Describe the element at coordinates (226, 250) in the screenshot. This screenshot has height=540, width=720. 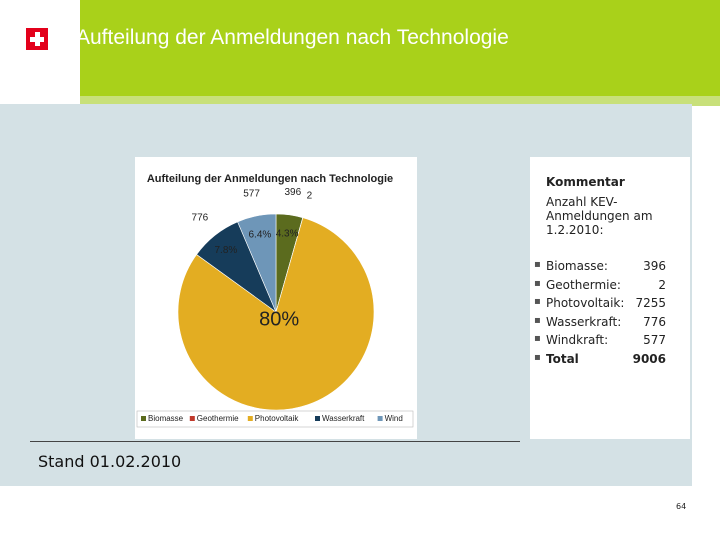
I see `percent-label-wasserkraft: 7.8%` at that location.